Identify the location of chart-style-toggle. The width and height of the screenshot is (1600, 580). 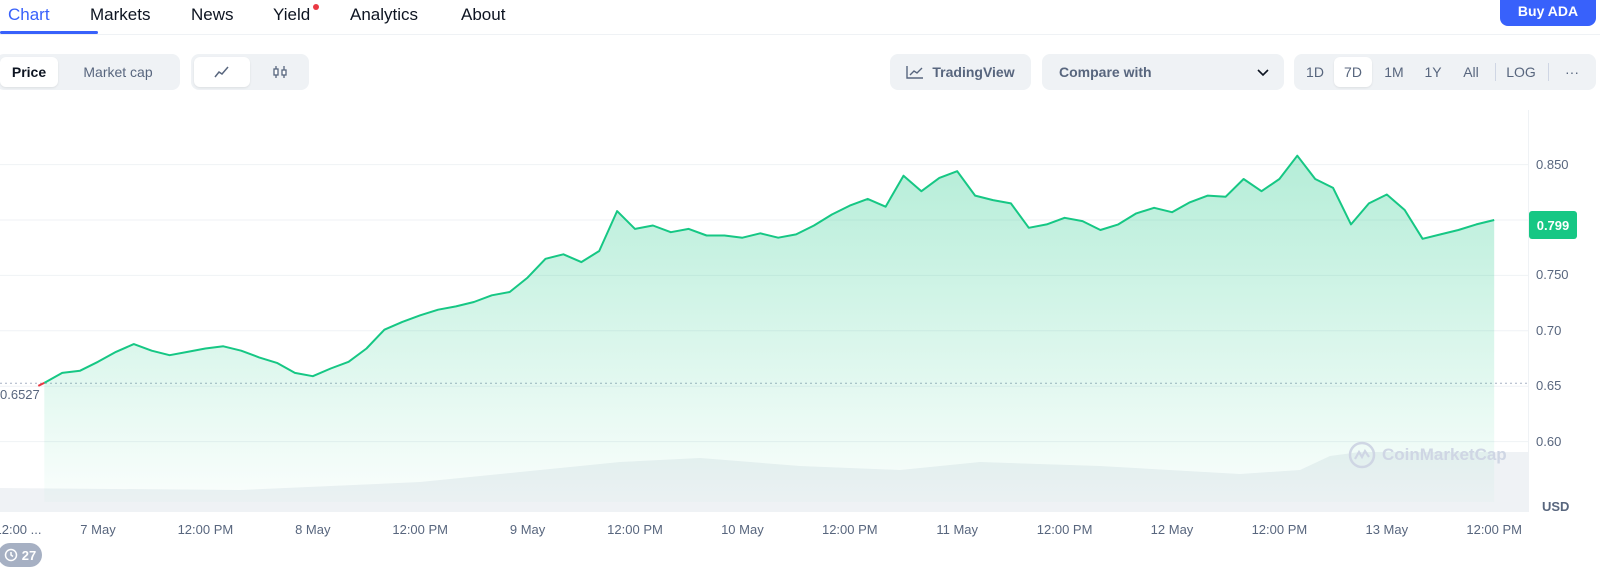
(250, 72).